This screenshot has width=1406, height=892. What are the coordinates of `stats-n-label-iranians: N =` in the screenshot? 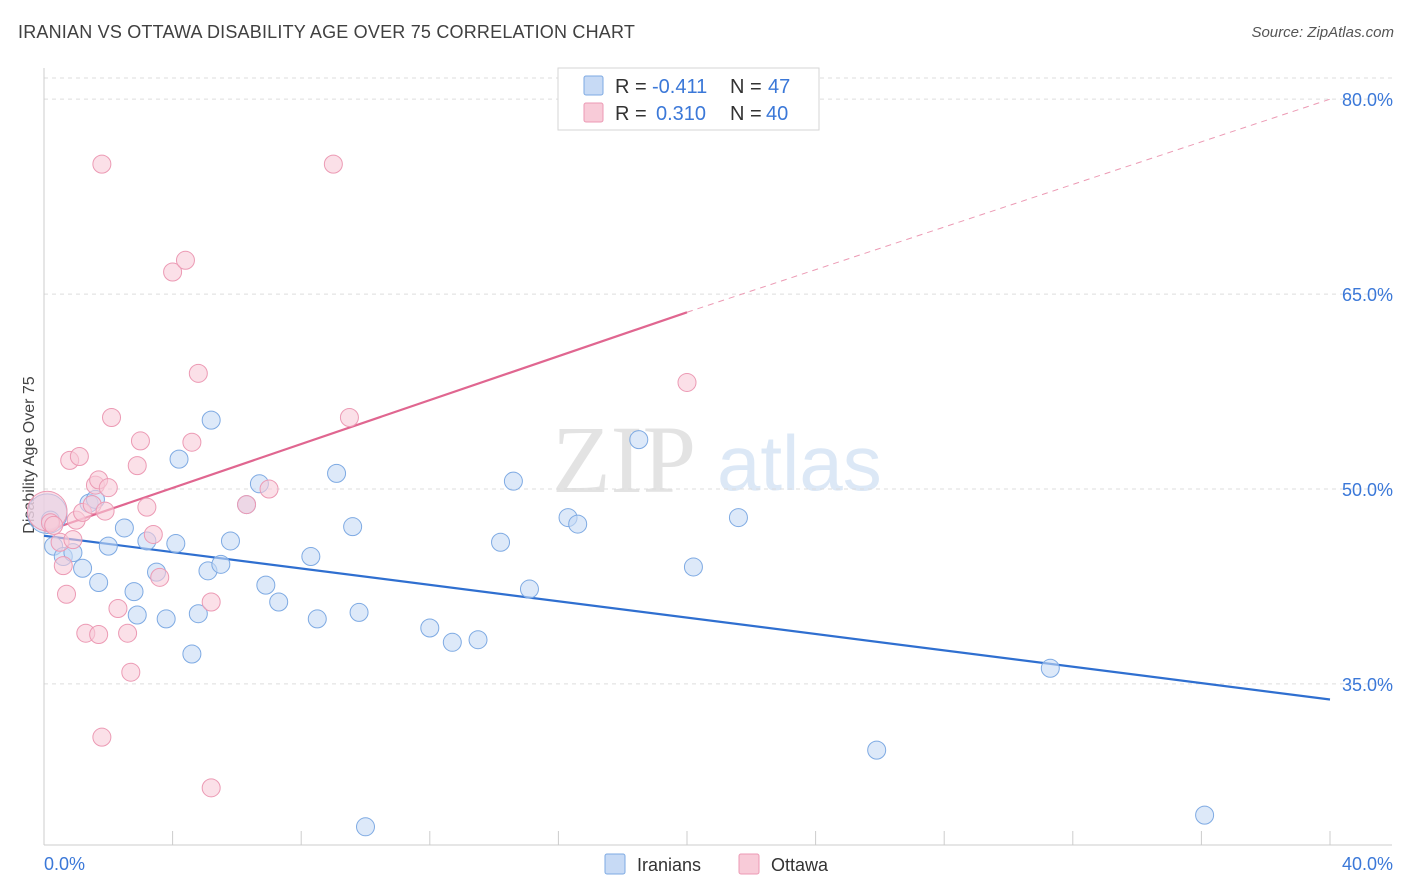 It's located at (746, 87).